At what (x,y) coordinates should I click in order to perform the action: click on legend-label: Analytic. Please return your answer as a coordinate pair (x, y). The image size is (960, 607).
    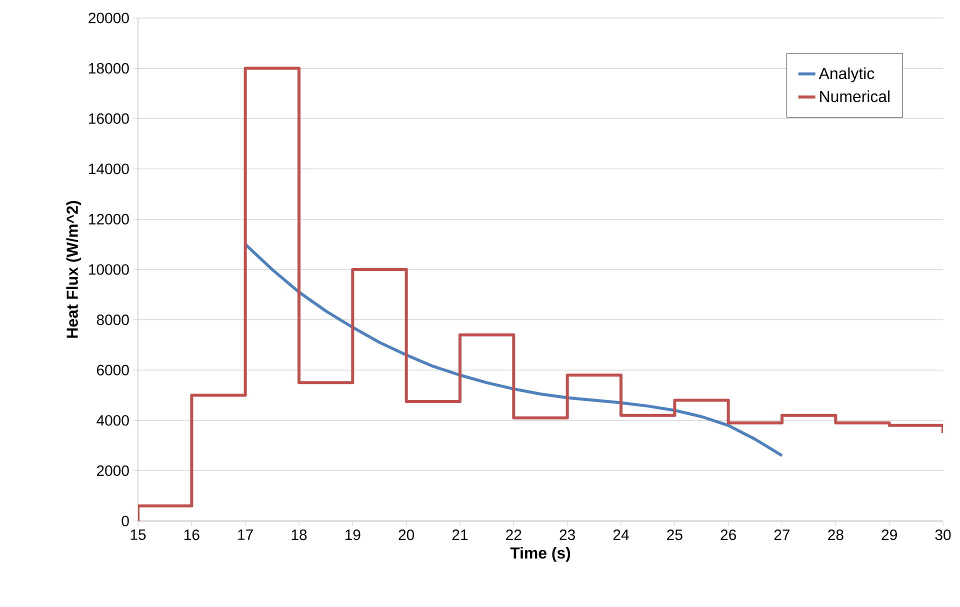
    Looking at the image, I should click on (846, 74).